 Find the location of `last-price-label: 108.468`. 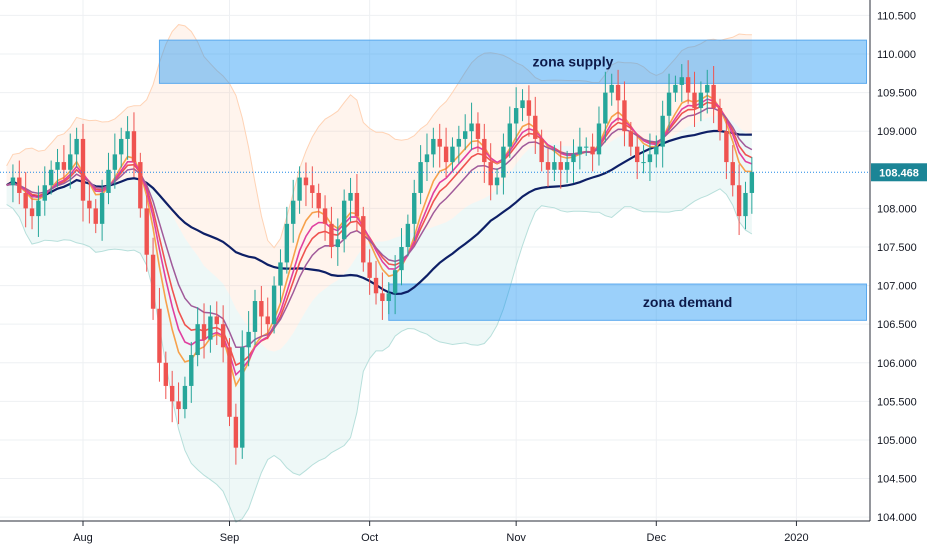

last-price-label: 108.468 is located at coordinates (899, 173).